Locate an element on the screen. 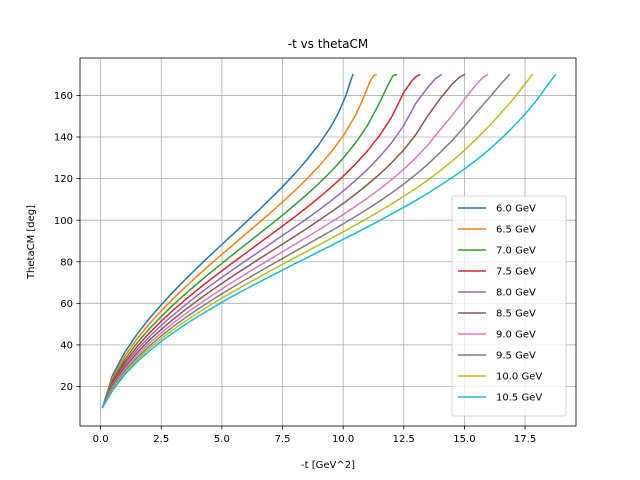 This screenshot has width=640, height=480. y-tick-label: 20 is located at coordinates (66, 387).